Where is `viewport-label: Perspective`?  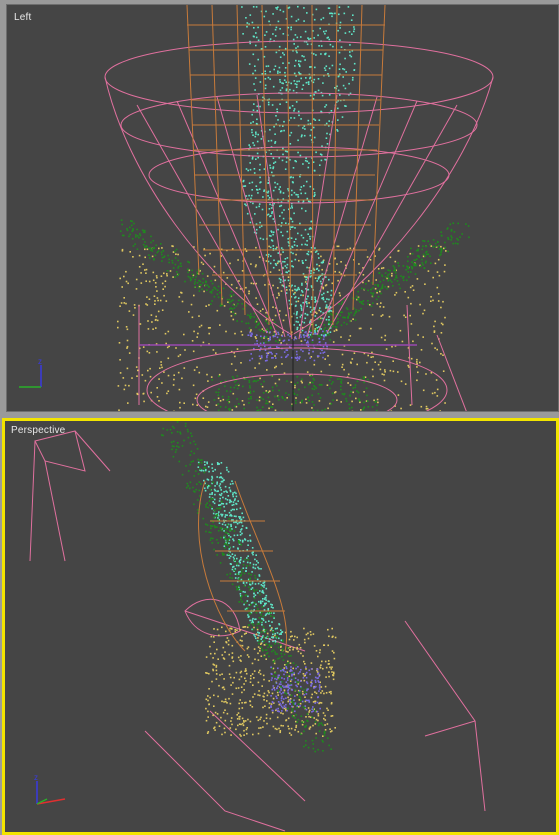 viewport-label: Perspective is located at coordinates (38, 430).